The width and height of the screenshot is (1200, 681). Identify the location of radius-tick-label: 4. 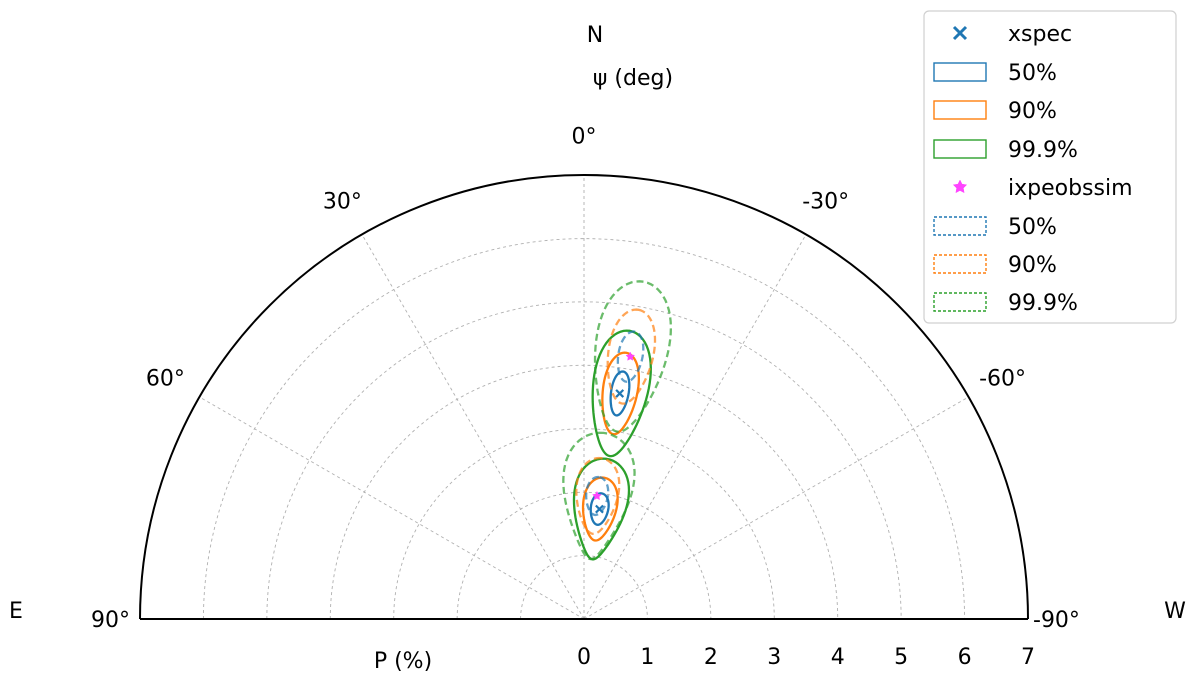
(838, 657).